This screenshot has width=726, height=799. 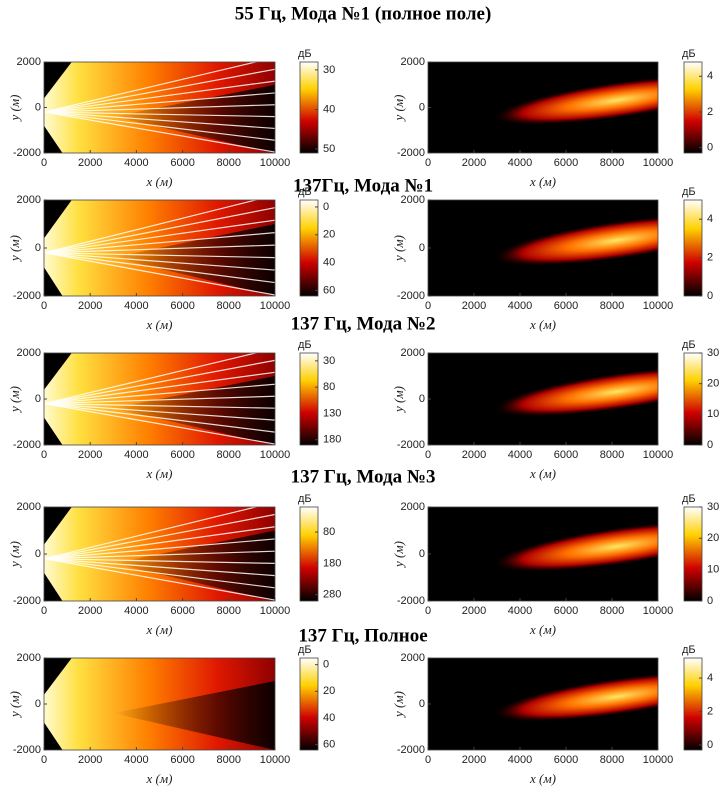 I want to click on colorbar-tick-label: 20, so click(x=329, y=235).